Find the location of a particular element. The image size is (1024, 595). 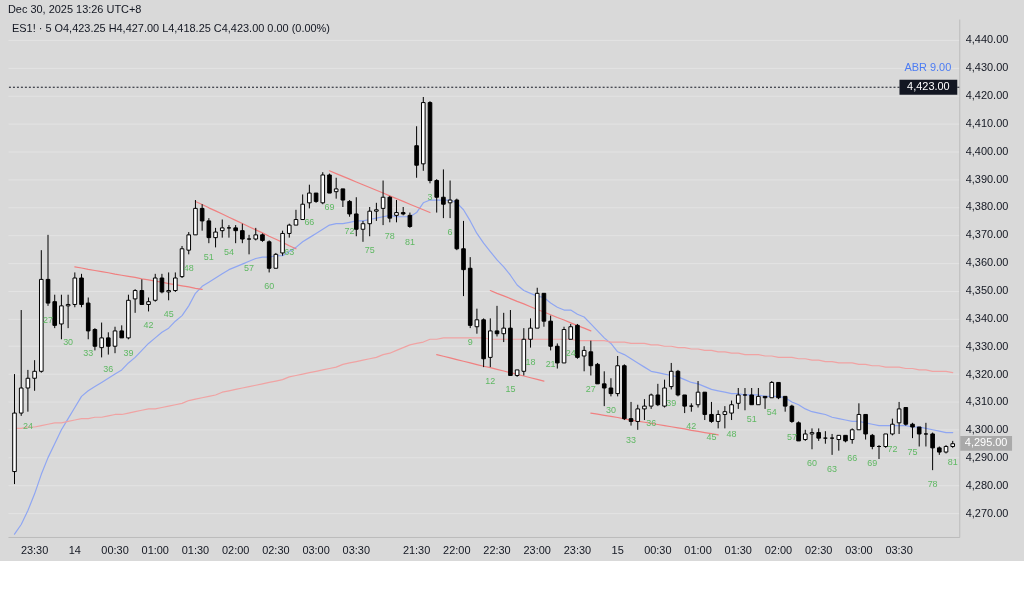

text: 12 is located at coordinates (490, 381).